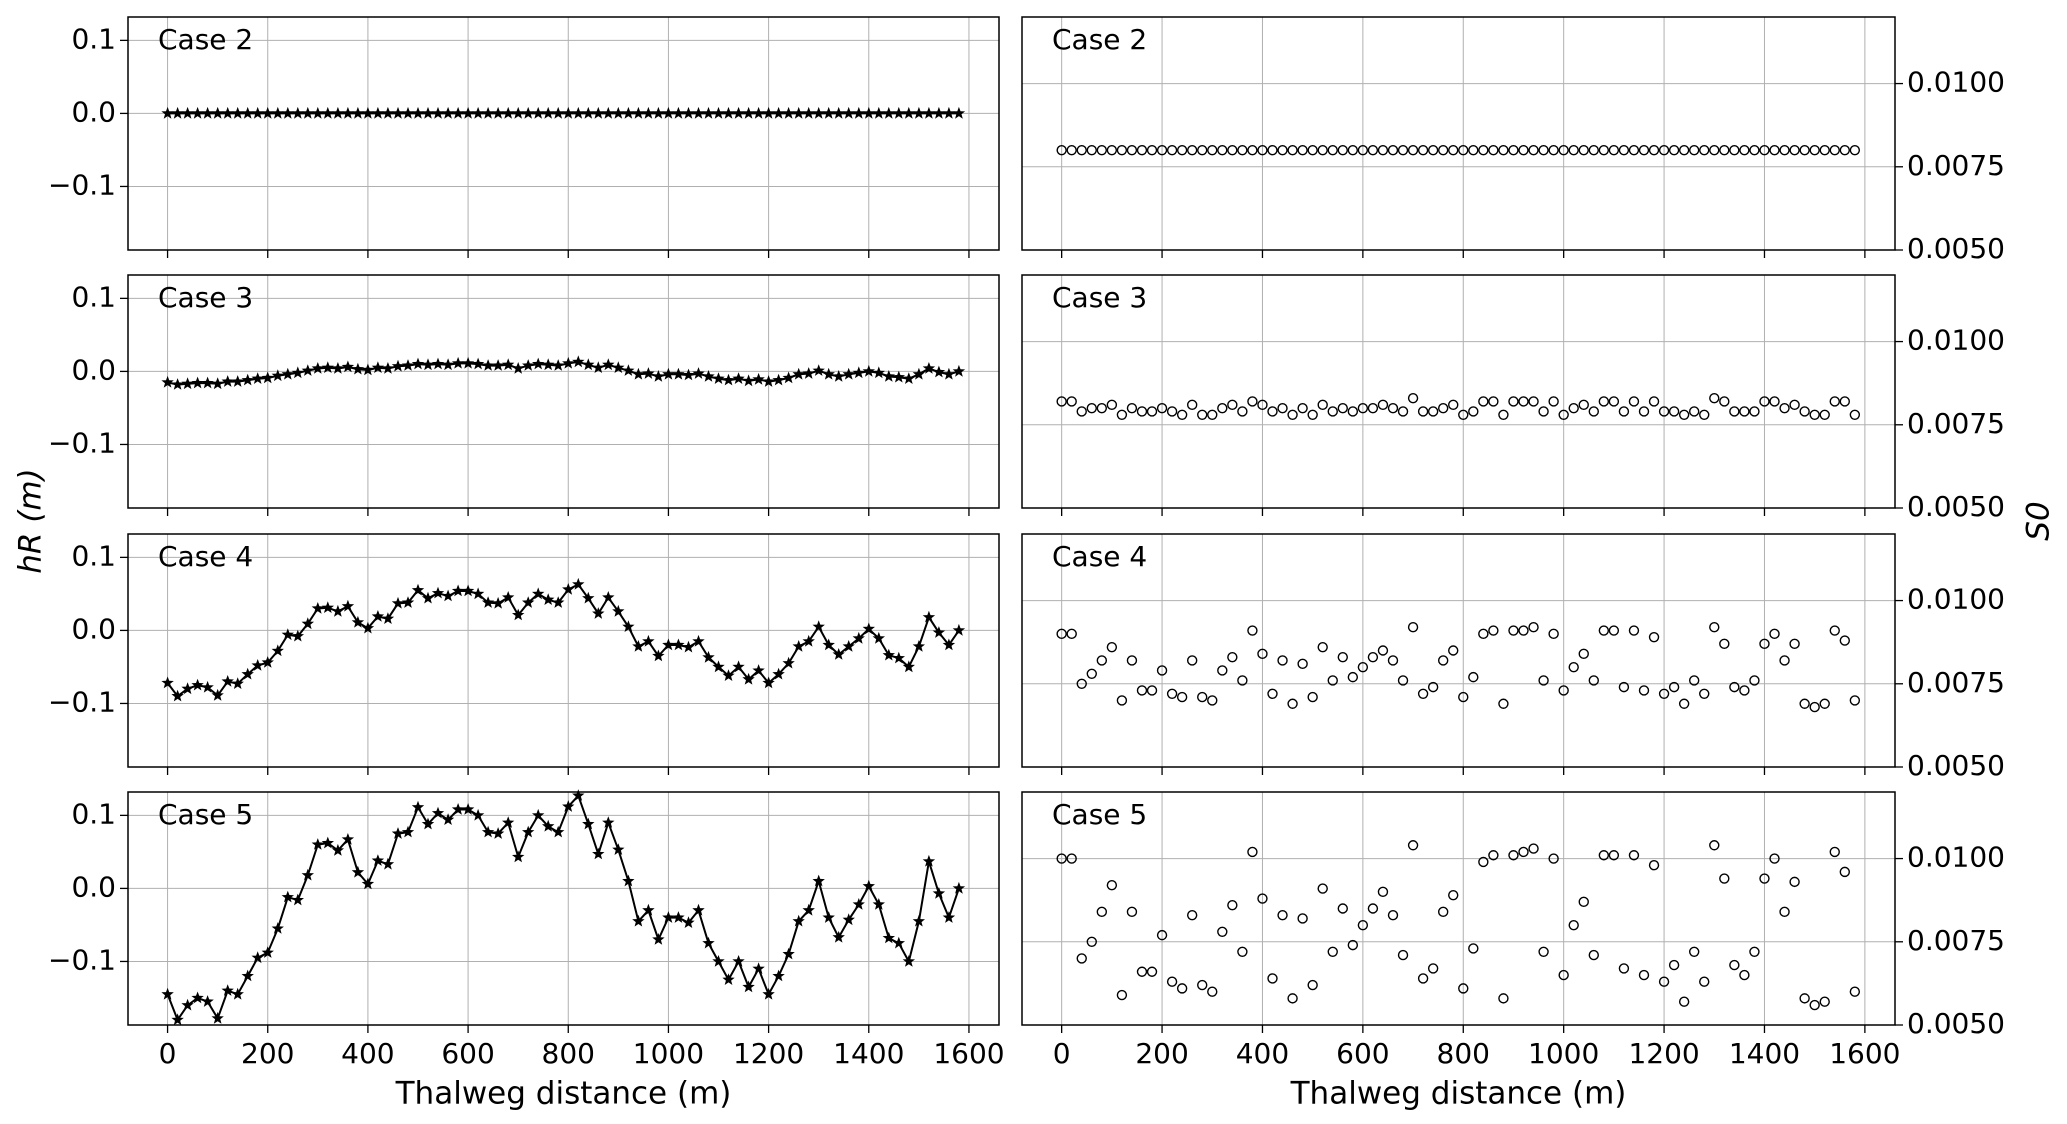  What do you see at coordinates (968, 1053) in the screenshot?
I see `x-tick-label: 1600` at bounding box center [968, 1053].